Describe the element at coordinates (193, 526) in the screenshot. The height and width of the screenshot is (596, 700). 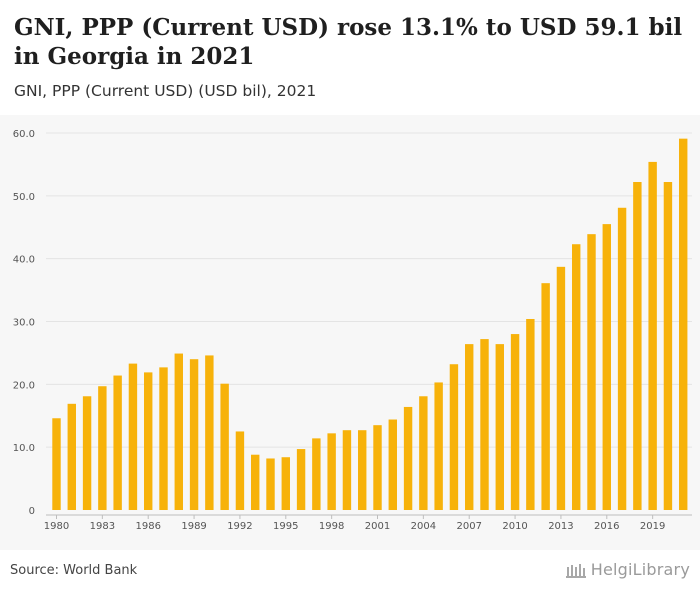
I see `x-tick-label: 1989` at that location.